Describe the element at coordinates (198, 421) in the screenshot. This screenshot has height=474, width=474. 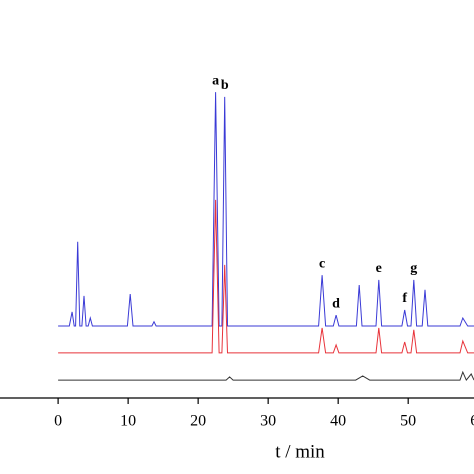
I see `x-tick-label: 20` at that location.